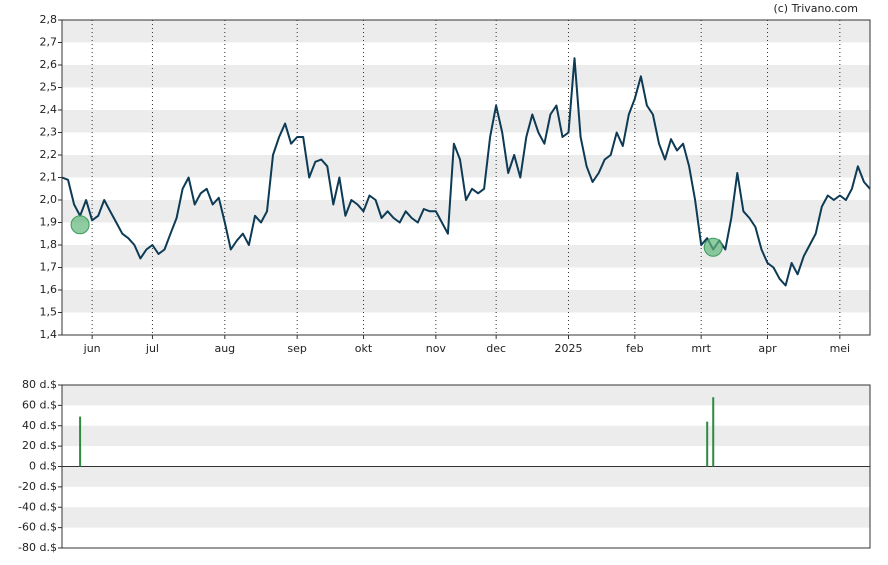  I want to click on y-tick-label: 1,9, so click(49, 222).